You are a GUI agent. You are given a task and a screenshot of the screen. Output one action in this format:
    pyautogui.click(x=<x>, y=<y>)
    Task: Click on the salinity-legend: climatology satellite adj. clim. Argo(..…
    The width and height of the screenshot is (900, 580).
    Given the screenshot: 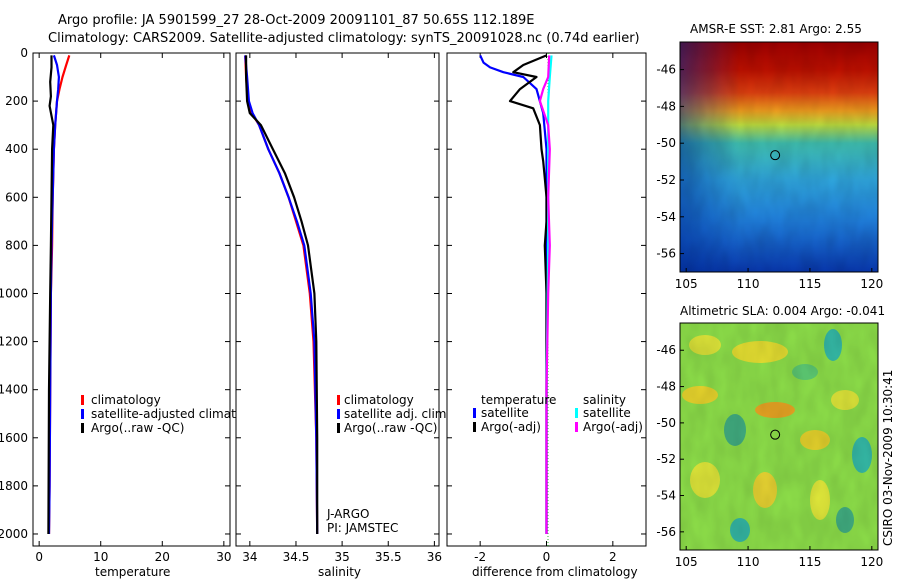 What is the action you would take?
    pyautogui.click(x=393, y=414)
    